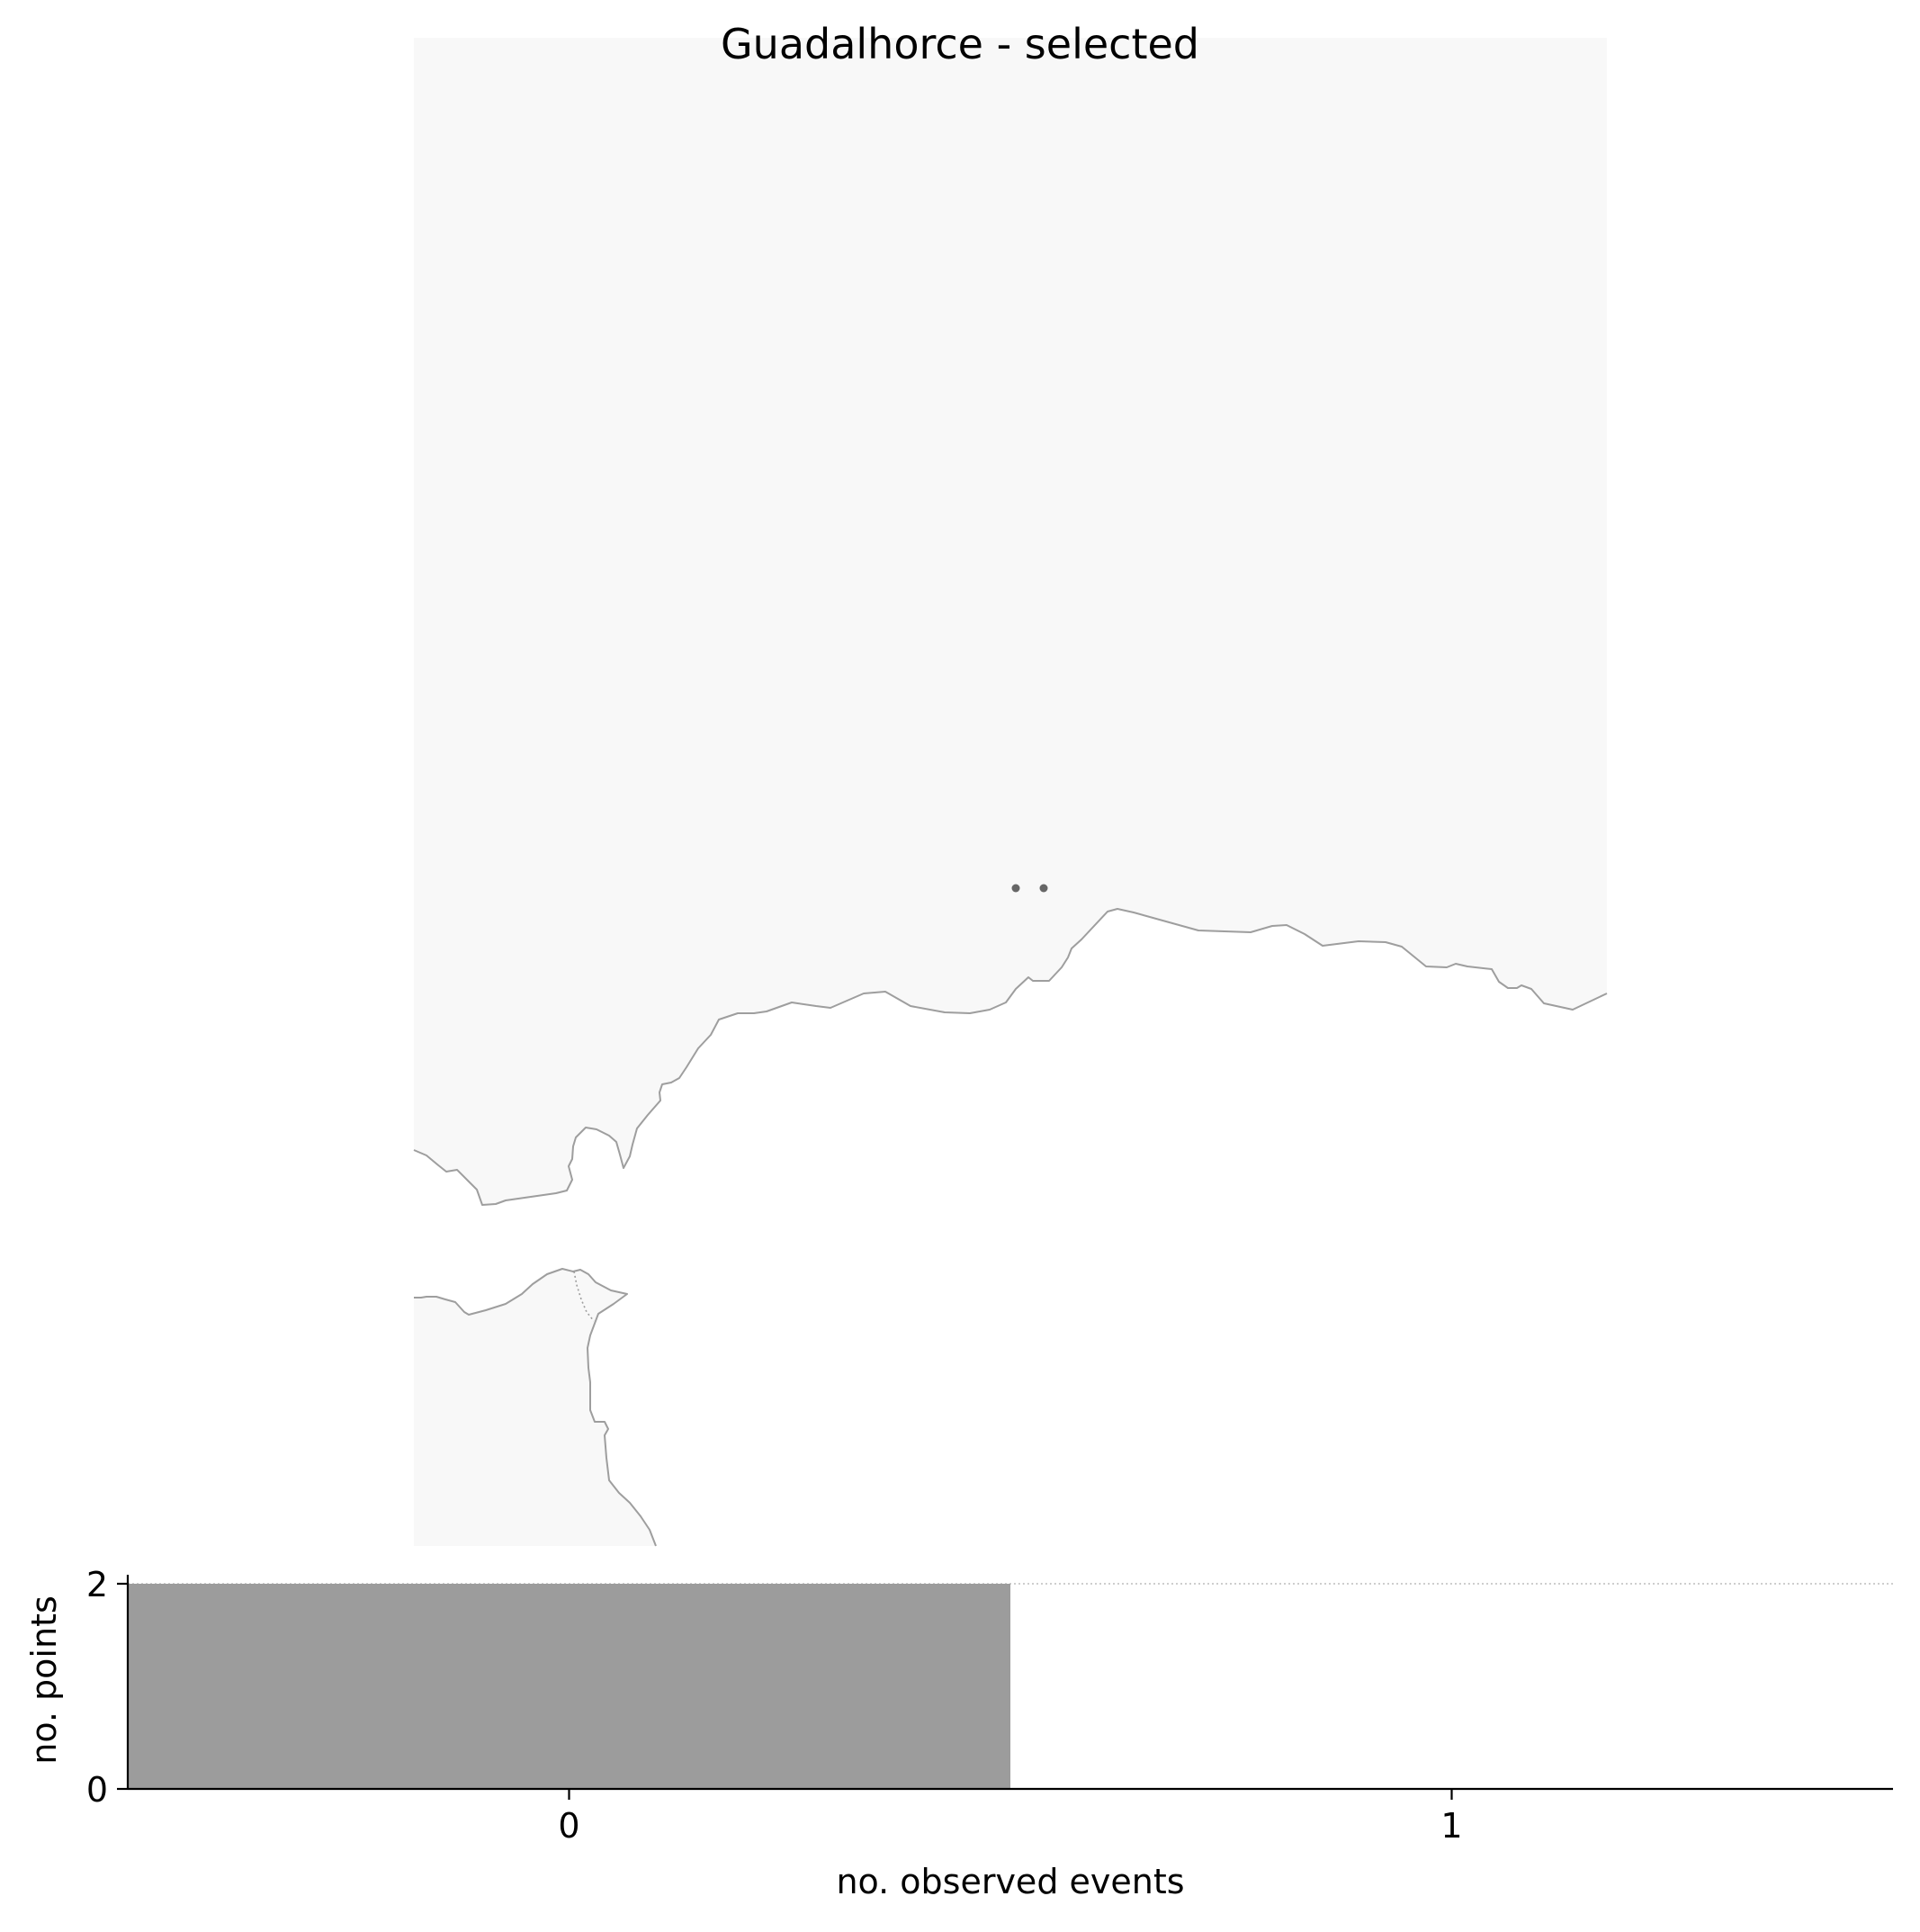 The width and height of the screenshot is (1920, 1932). Describe the element at coordinates (97, 1790) in the screenshot. I see `y-tick-label: 0` at that location.